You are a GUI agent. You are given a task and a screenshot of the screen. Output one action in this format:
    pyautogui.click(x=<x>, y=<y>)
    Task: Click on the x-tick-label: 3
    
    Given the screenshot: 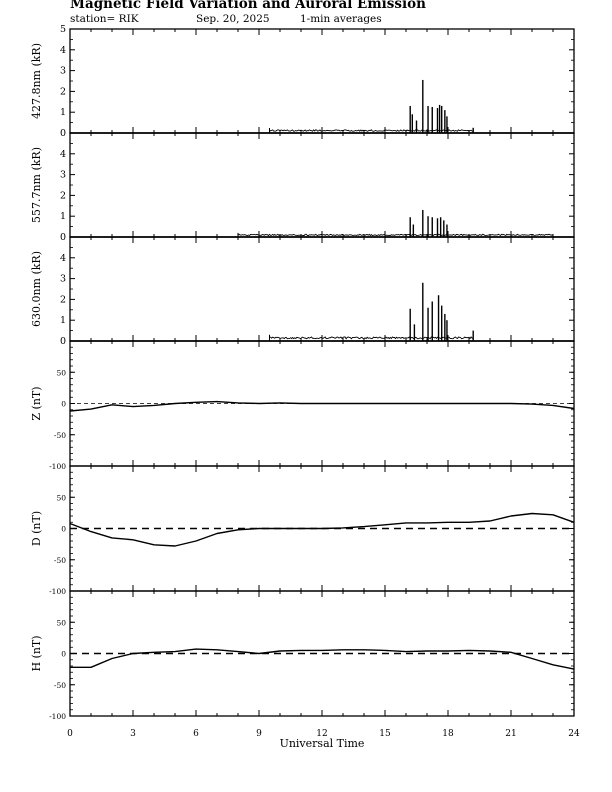 What is the action you would take?
    pyautogui.click(x=133, y=734)
    